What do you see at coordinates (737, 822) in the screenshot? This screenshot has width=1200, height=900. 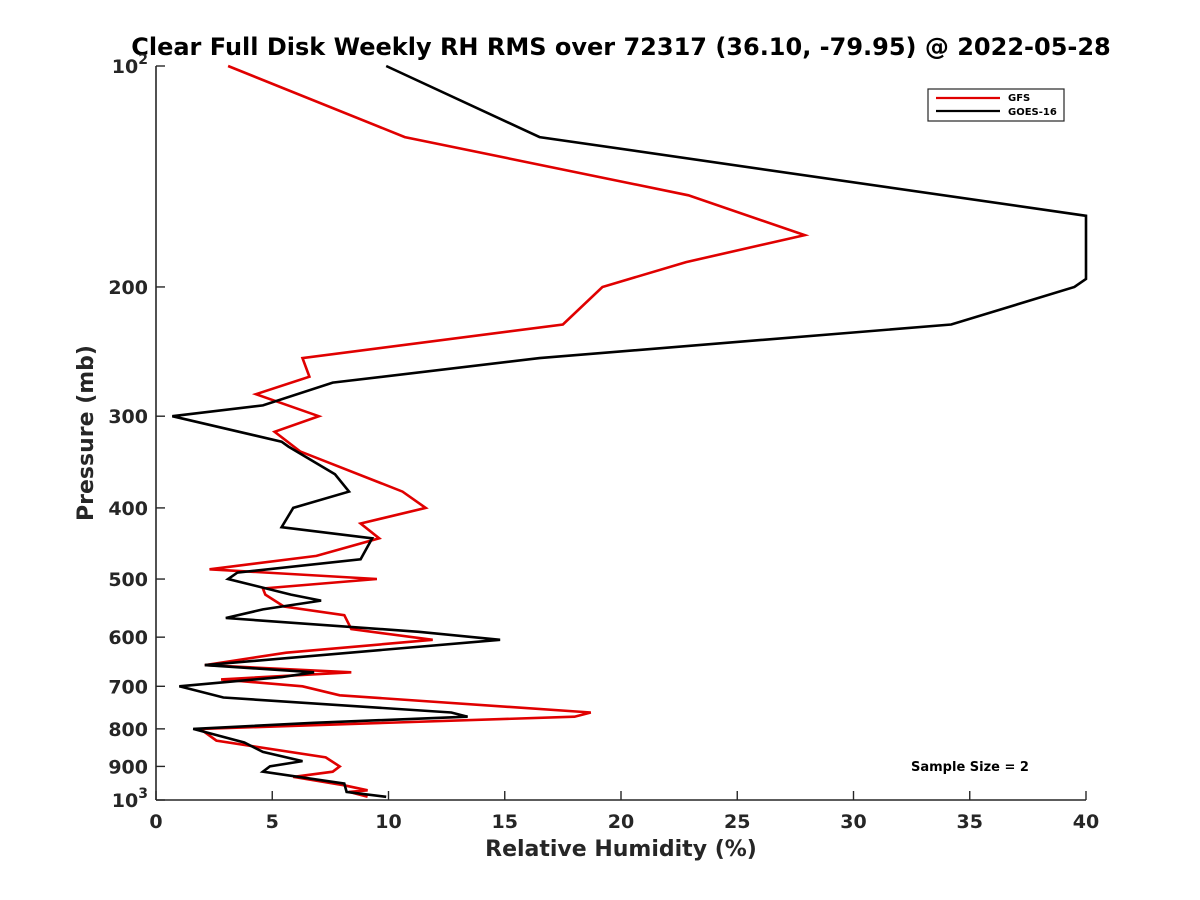 I see `x-tick-label: 25` at bounding box center [737, 822].